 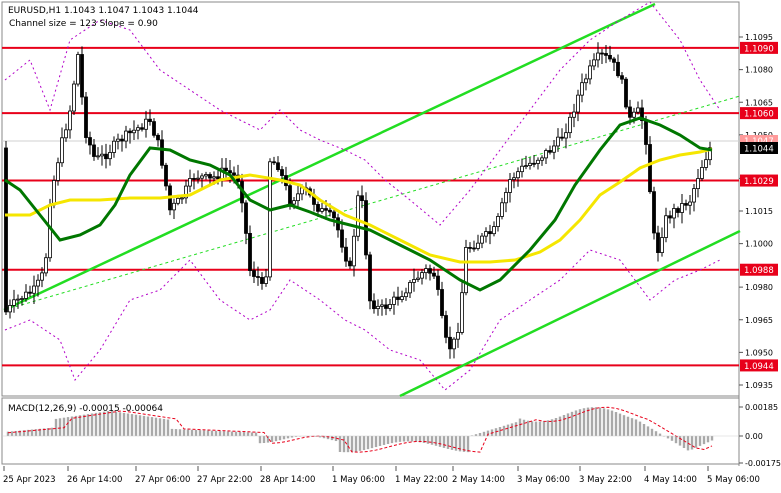 I want to click on time-tick-label: 27 Apr 22:00, so click(x=224, y=480).